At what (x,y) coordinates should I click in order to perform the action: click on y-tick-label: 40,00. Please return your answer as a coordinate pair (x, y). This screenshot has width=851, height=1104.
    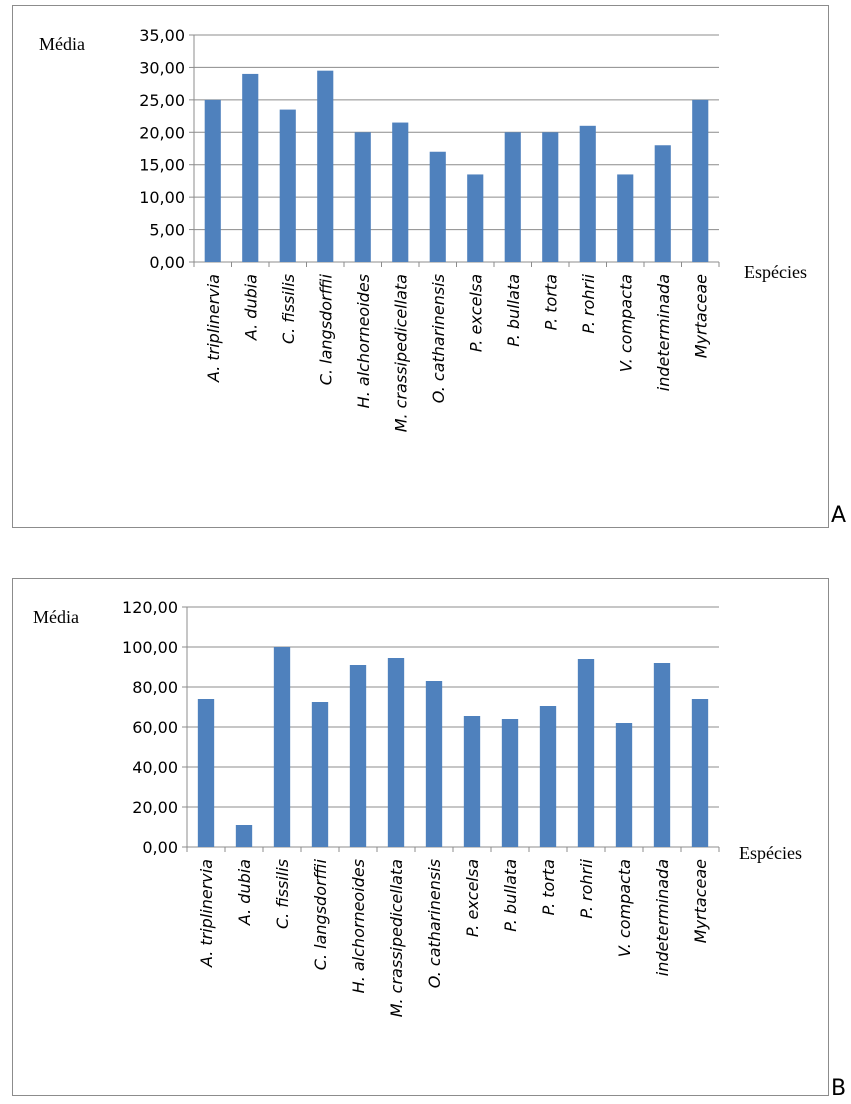
    Looking at the image, I should click on (155, 767).